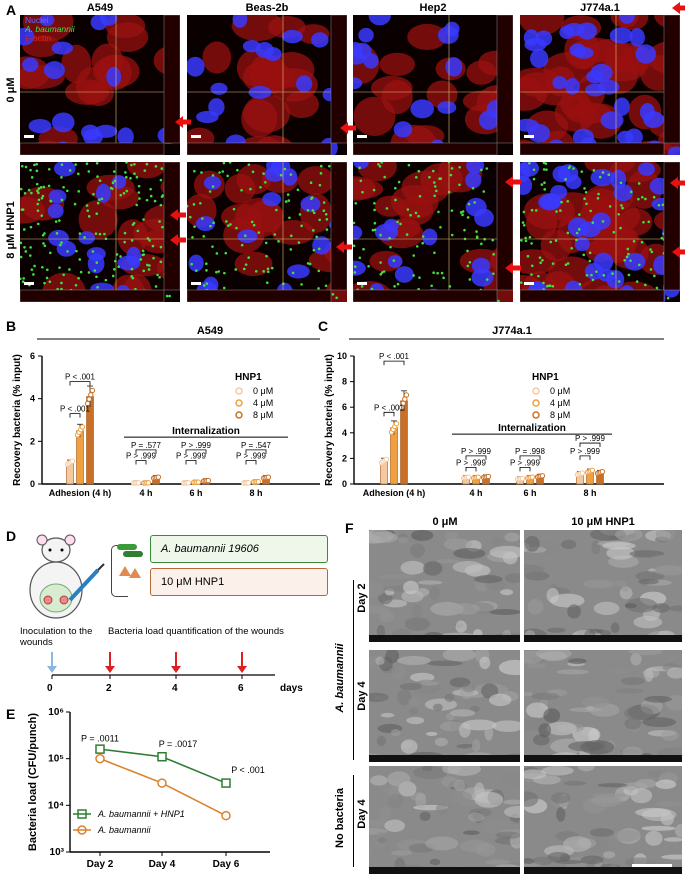 Image resolution: width=685 pixels, height=878 pixels. I want to click on timeline, so click(161, 665).